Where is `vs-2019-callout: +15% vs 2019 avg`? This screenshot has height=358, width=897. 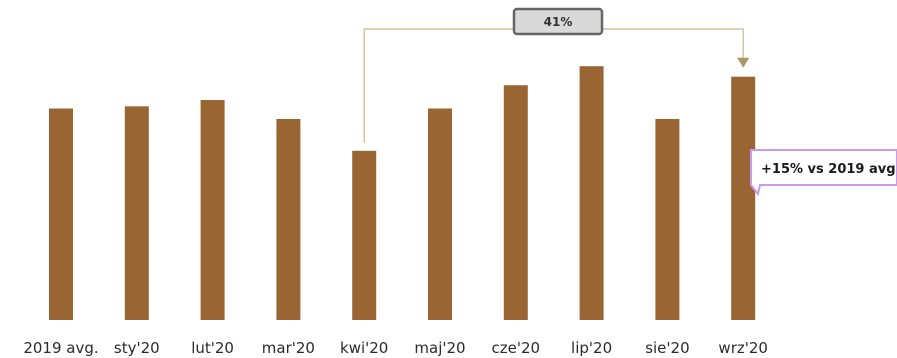
vs-2019-callout: +15% vs 2019 avg is located at coordinates (823, 173).